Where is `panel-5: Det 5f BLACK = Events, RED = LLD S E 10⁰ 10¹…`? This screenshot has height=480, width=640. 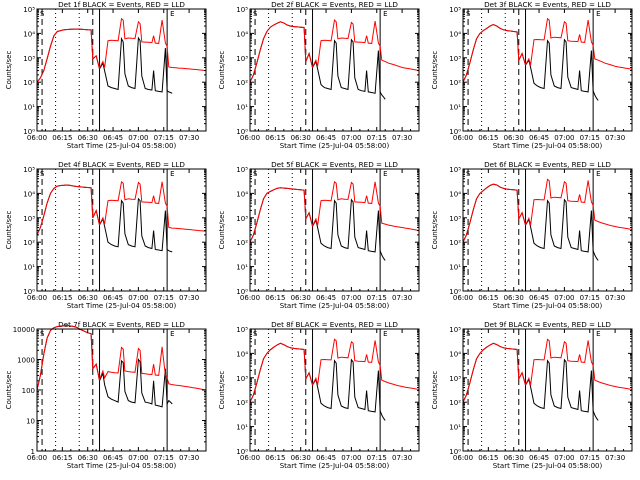 panel-5: Det 5f BLACK = Events, RED = LLD S E 10⁰ 10¹… is located at coordinates (319, 235).